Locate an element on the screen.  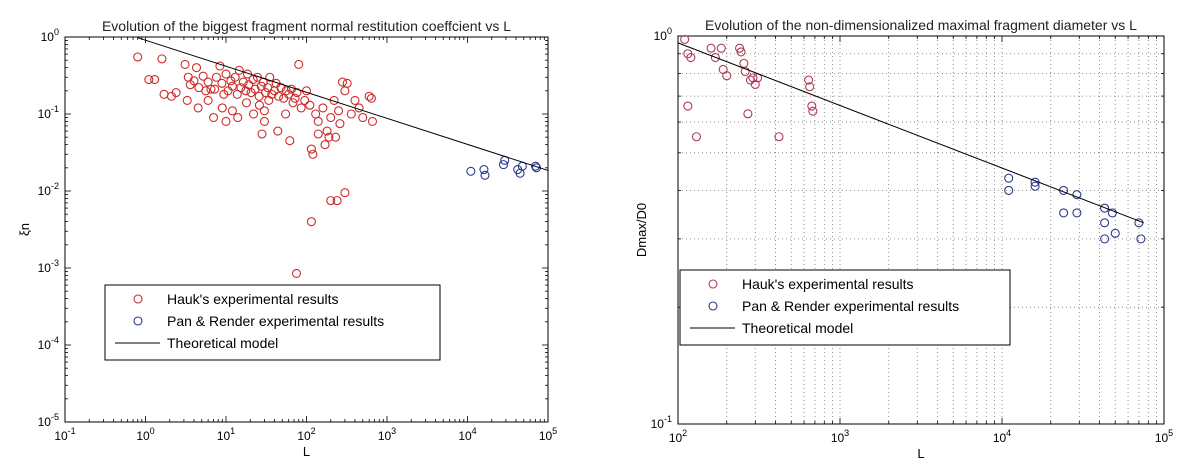
x-tick-label-exponent: 0 is located at coordinates (152, 431).